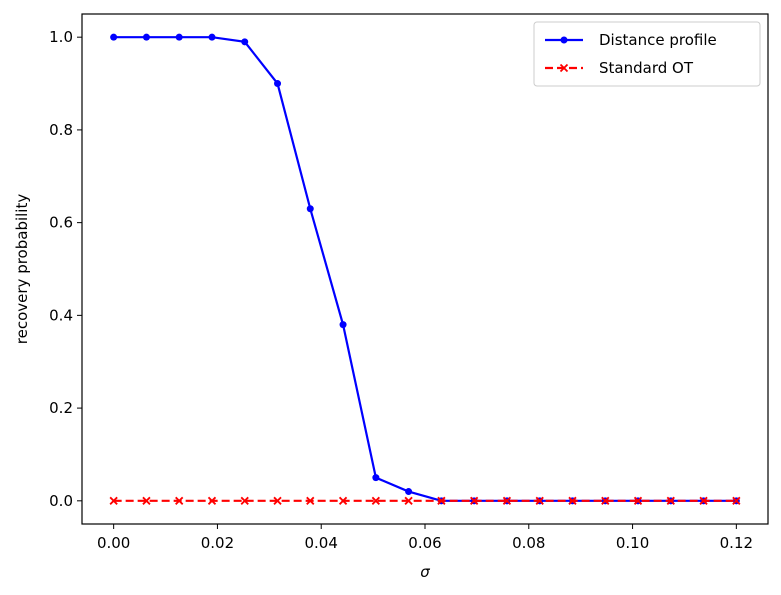 The height and width of the screenshot is (595, 781). Describe the element at coordinates (632, 543) in the screenshot. I see `x-tick-label: 0.10` at that location.